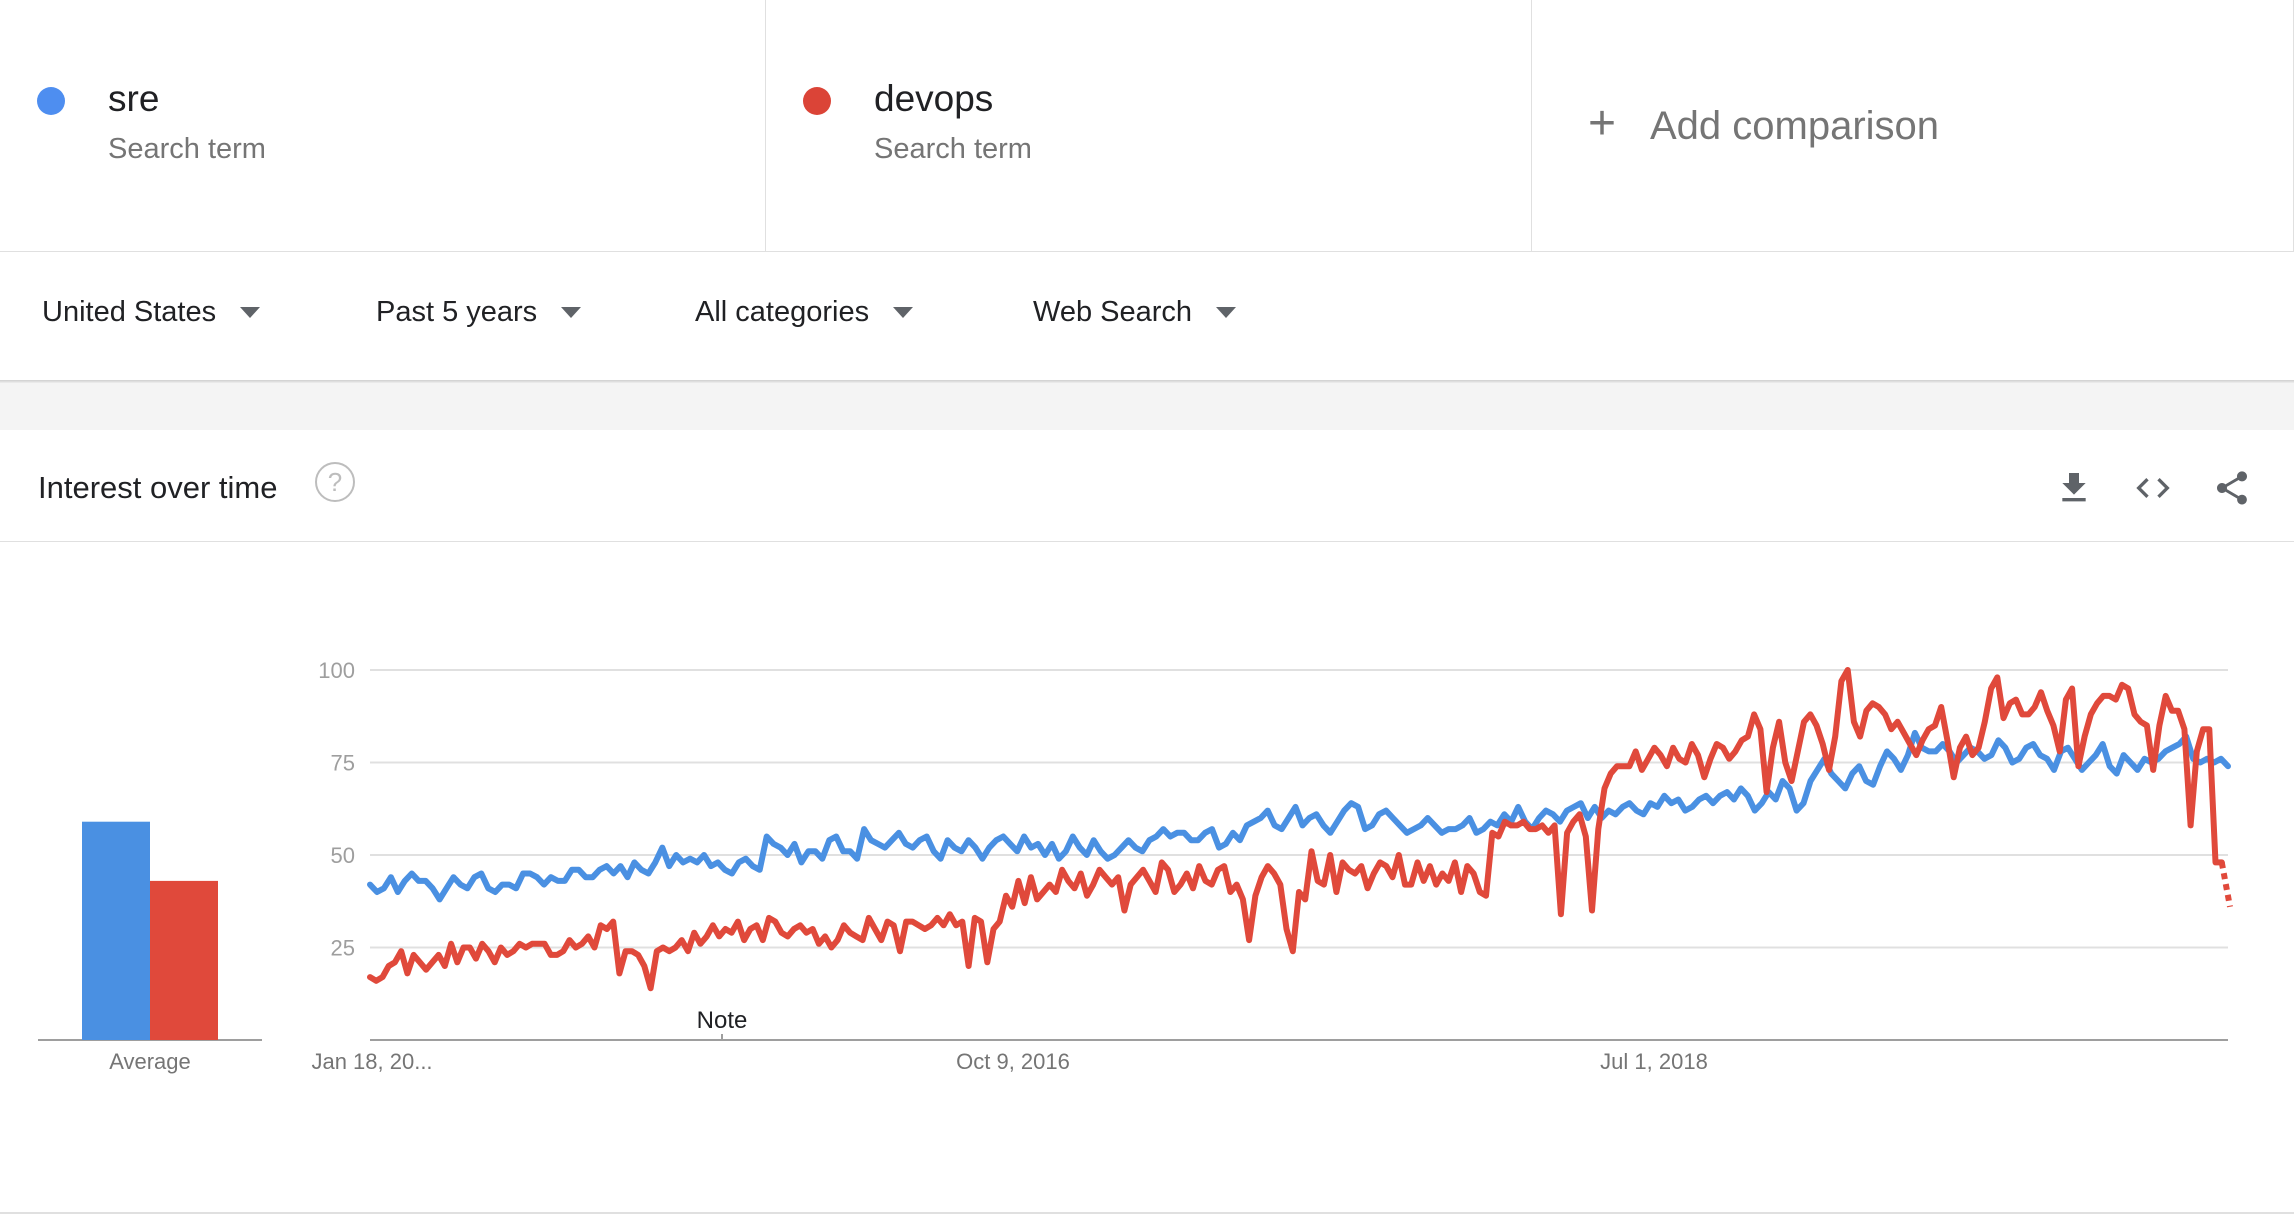  What do you see at coordinates (343, 763) in the screenshot?
I see `y-tick-label: 75` at bounding box center [343, 763].